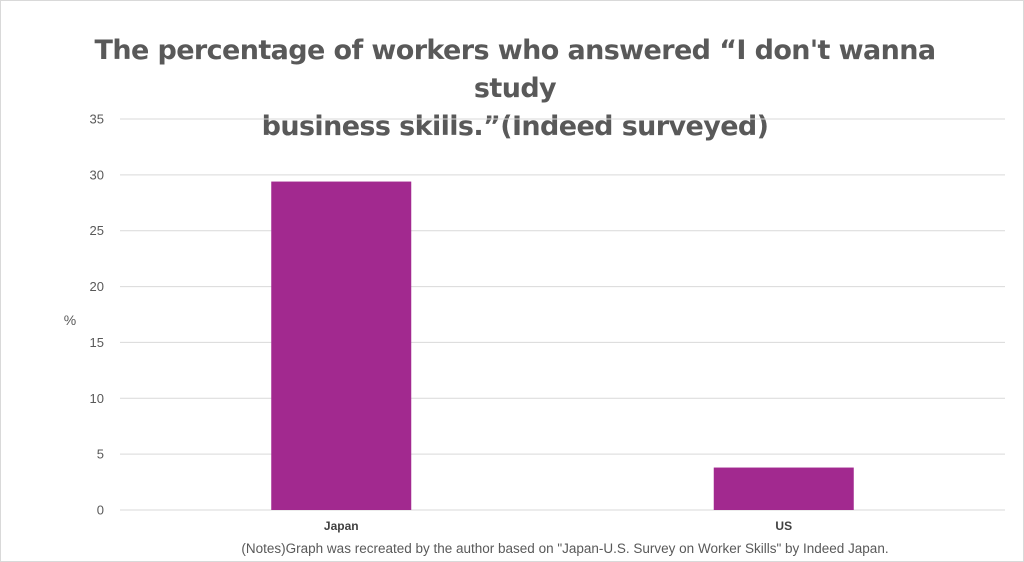 Image resolution: width=1024 pixels, height=562 pixels. Describe the element at coordinates (783, 526) in the screenshot. I see `x-category-label: US` at that location.